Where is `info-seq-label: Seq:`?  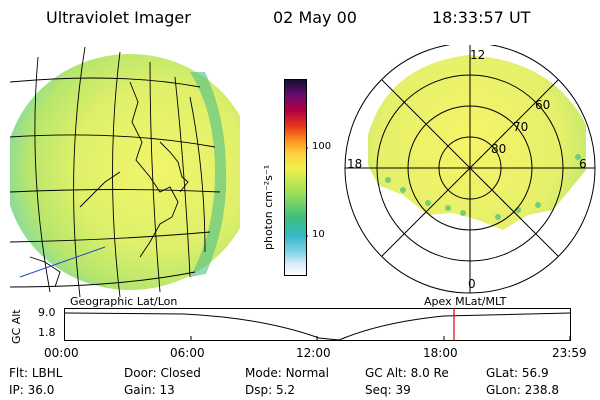
info-seq-label: Seq: is located at coordinates (378, 390).